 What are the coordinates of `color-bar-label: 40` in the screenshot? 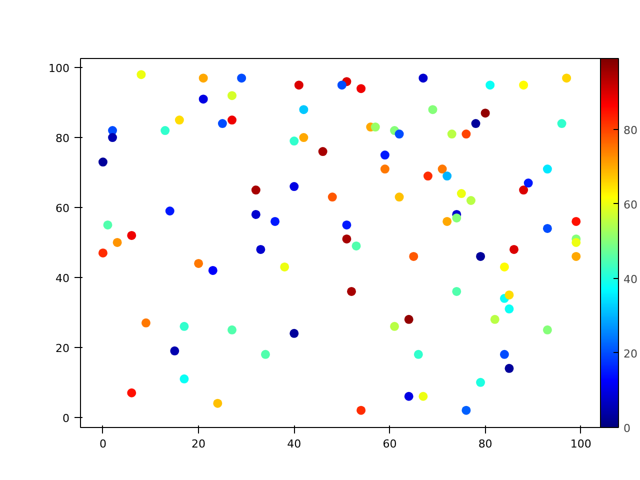 It's located at (631, 279).